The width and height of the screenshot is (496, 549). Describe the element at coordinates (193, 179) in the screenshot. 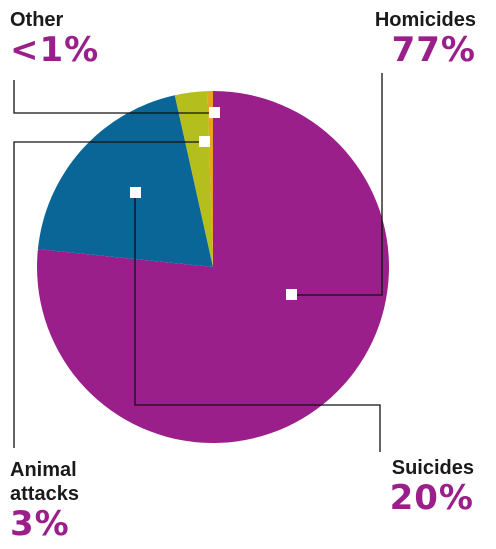

I see `pie-slice-animal-attacks` at that location.